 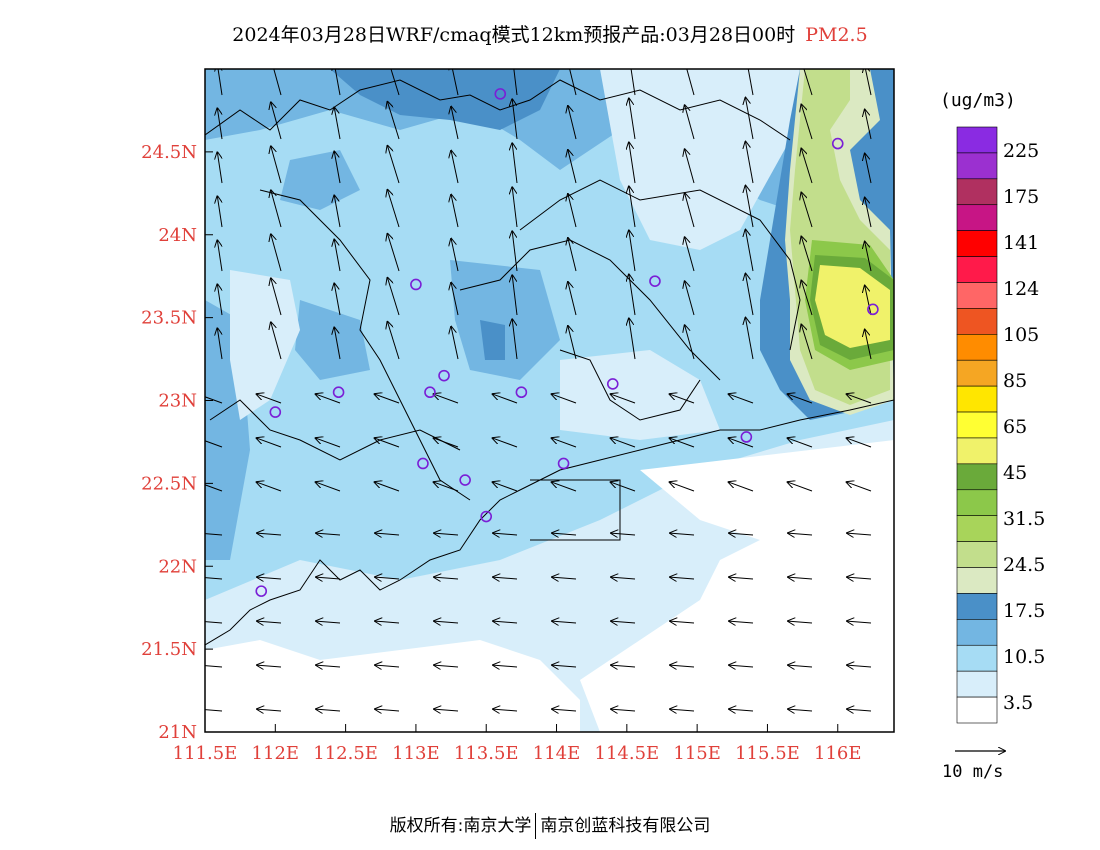 What do you see at coordinates (836, 35) in the screenshot?
I see `pollutant-label: PM2.5` at bounding box center [836, 35].